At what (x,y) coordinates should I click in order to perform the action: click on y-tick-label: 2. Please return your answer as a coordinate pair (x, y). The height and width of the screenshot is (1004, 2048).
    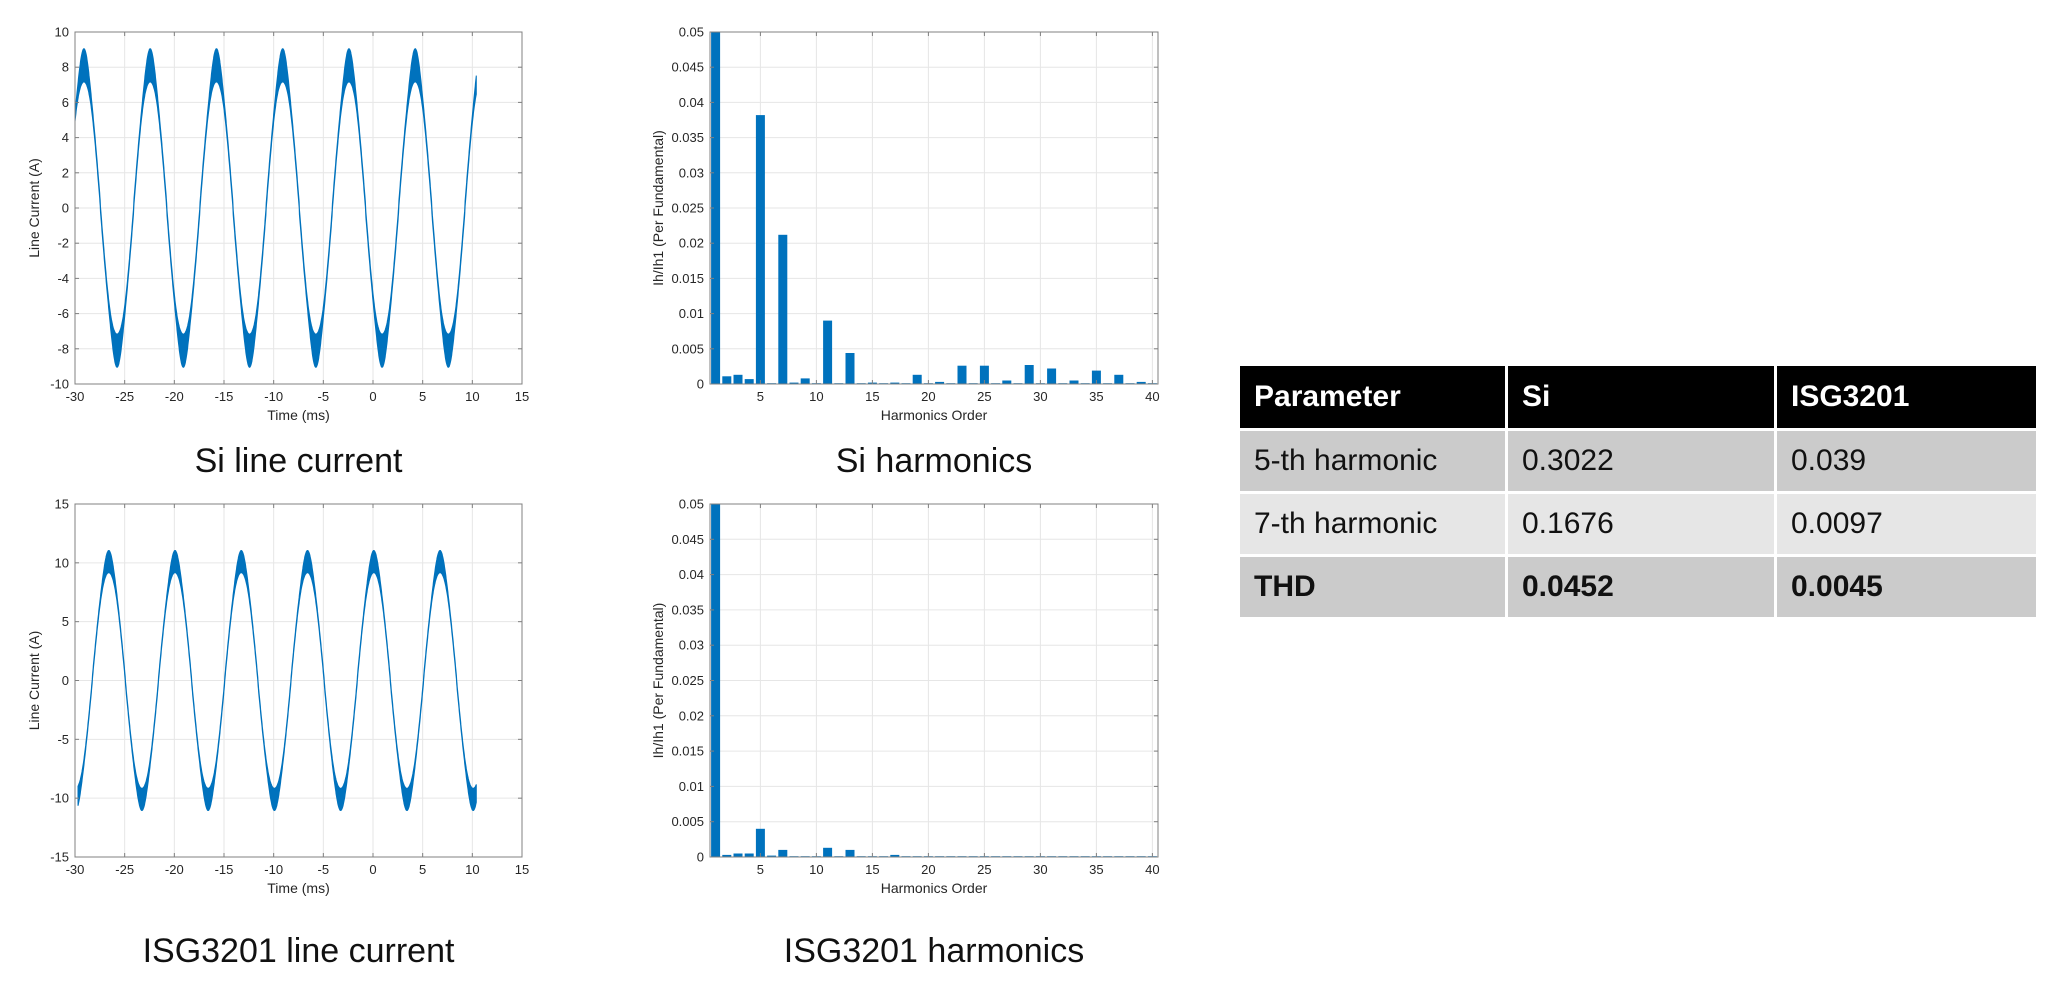
    Looking at the image, I should click on (65, 172).